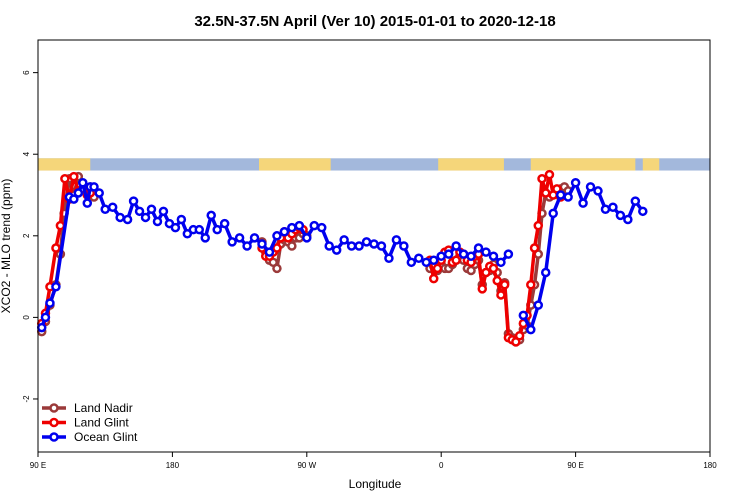 The width and height of the screenshot is (750, 500). I want to click on y-tick-label: 2, so click(26, 235).